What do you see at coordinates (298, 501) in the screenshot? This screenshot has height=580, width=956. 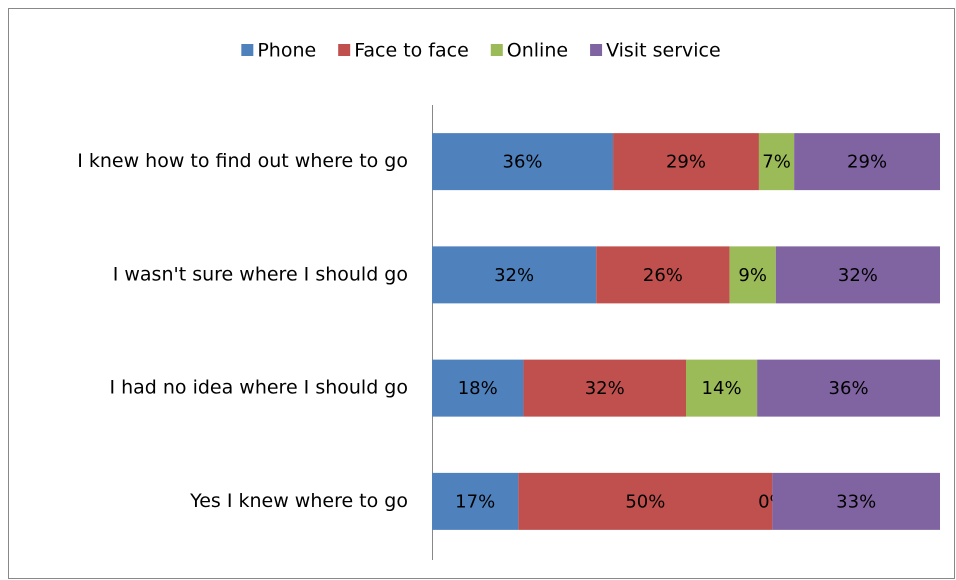 I see `category-label: Yes I knew where to go` at bounding box center [298, 501].